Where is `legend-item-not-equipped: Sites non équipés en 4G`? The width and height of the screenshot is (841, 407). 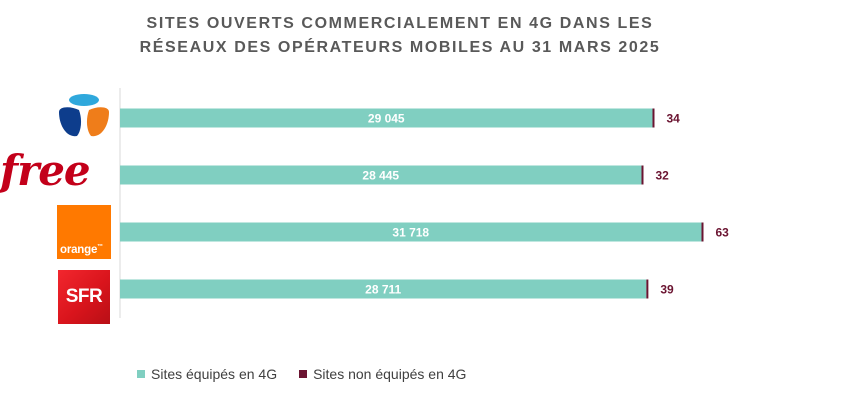 legend-item-not-equipped: Sites non équipés en 4G is located at coordinates (382, 374).